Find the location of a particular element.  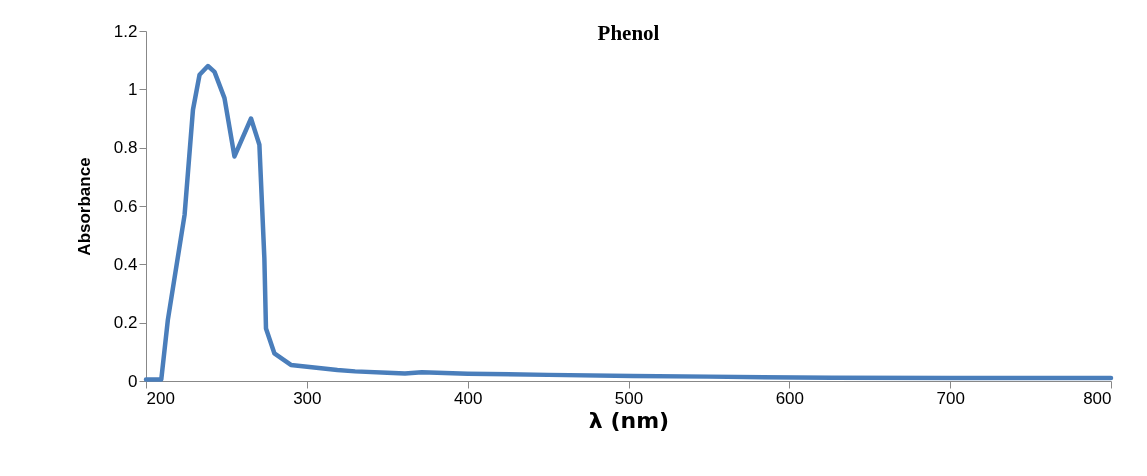

y-tick-label: 0.2 is located at coordinates (125, 323).